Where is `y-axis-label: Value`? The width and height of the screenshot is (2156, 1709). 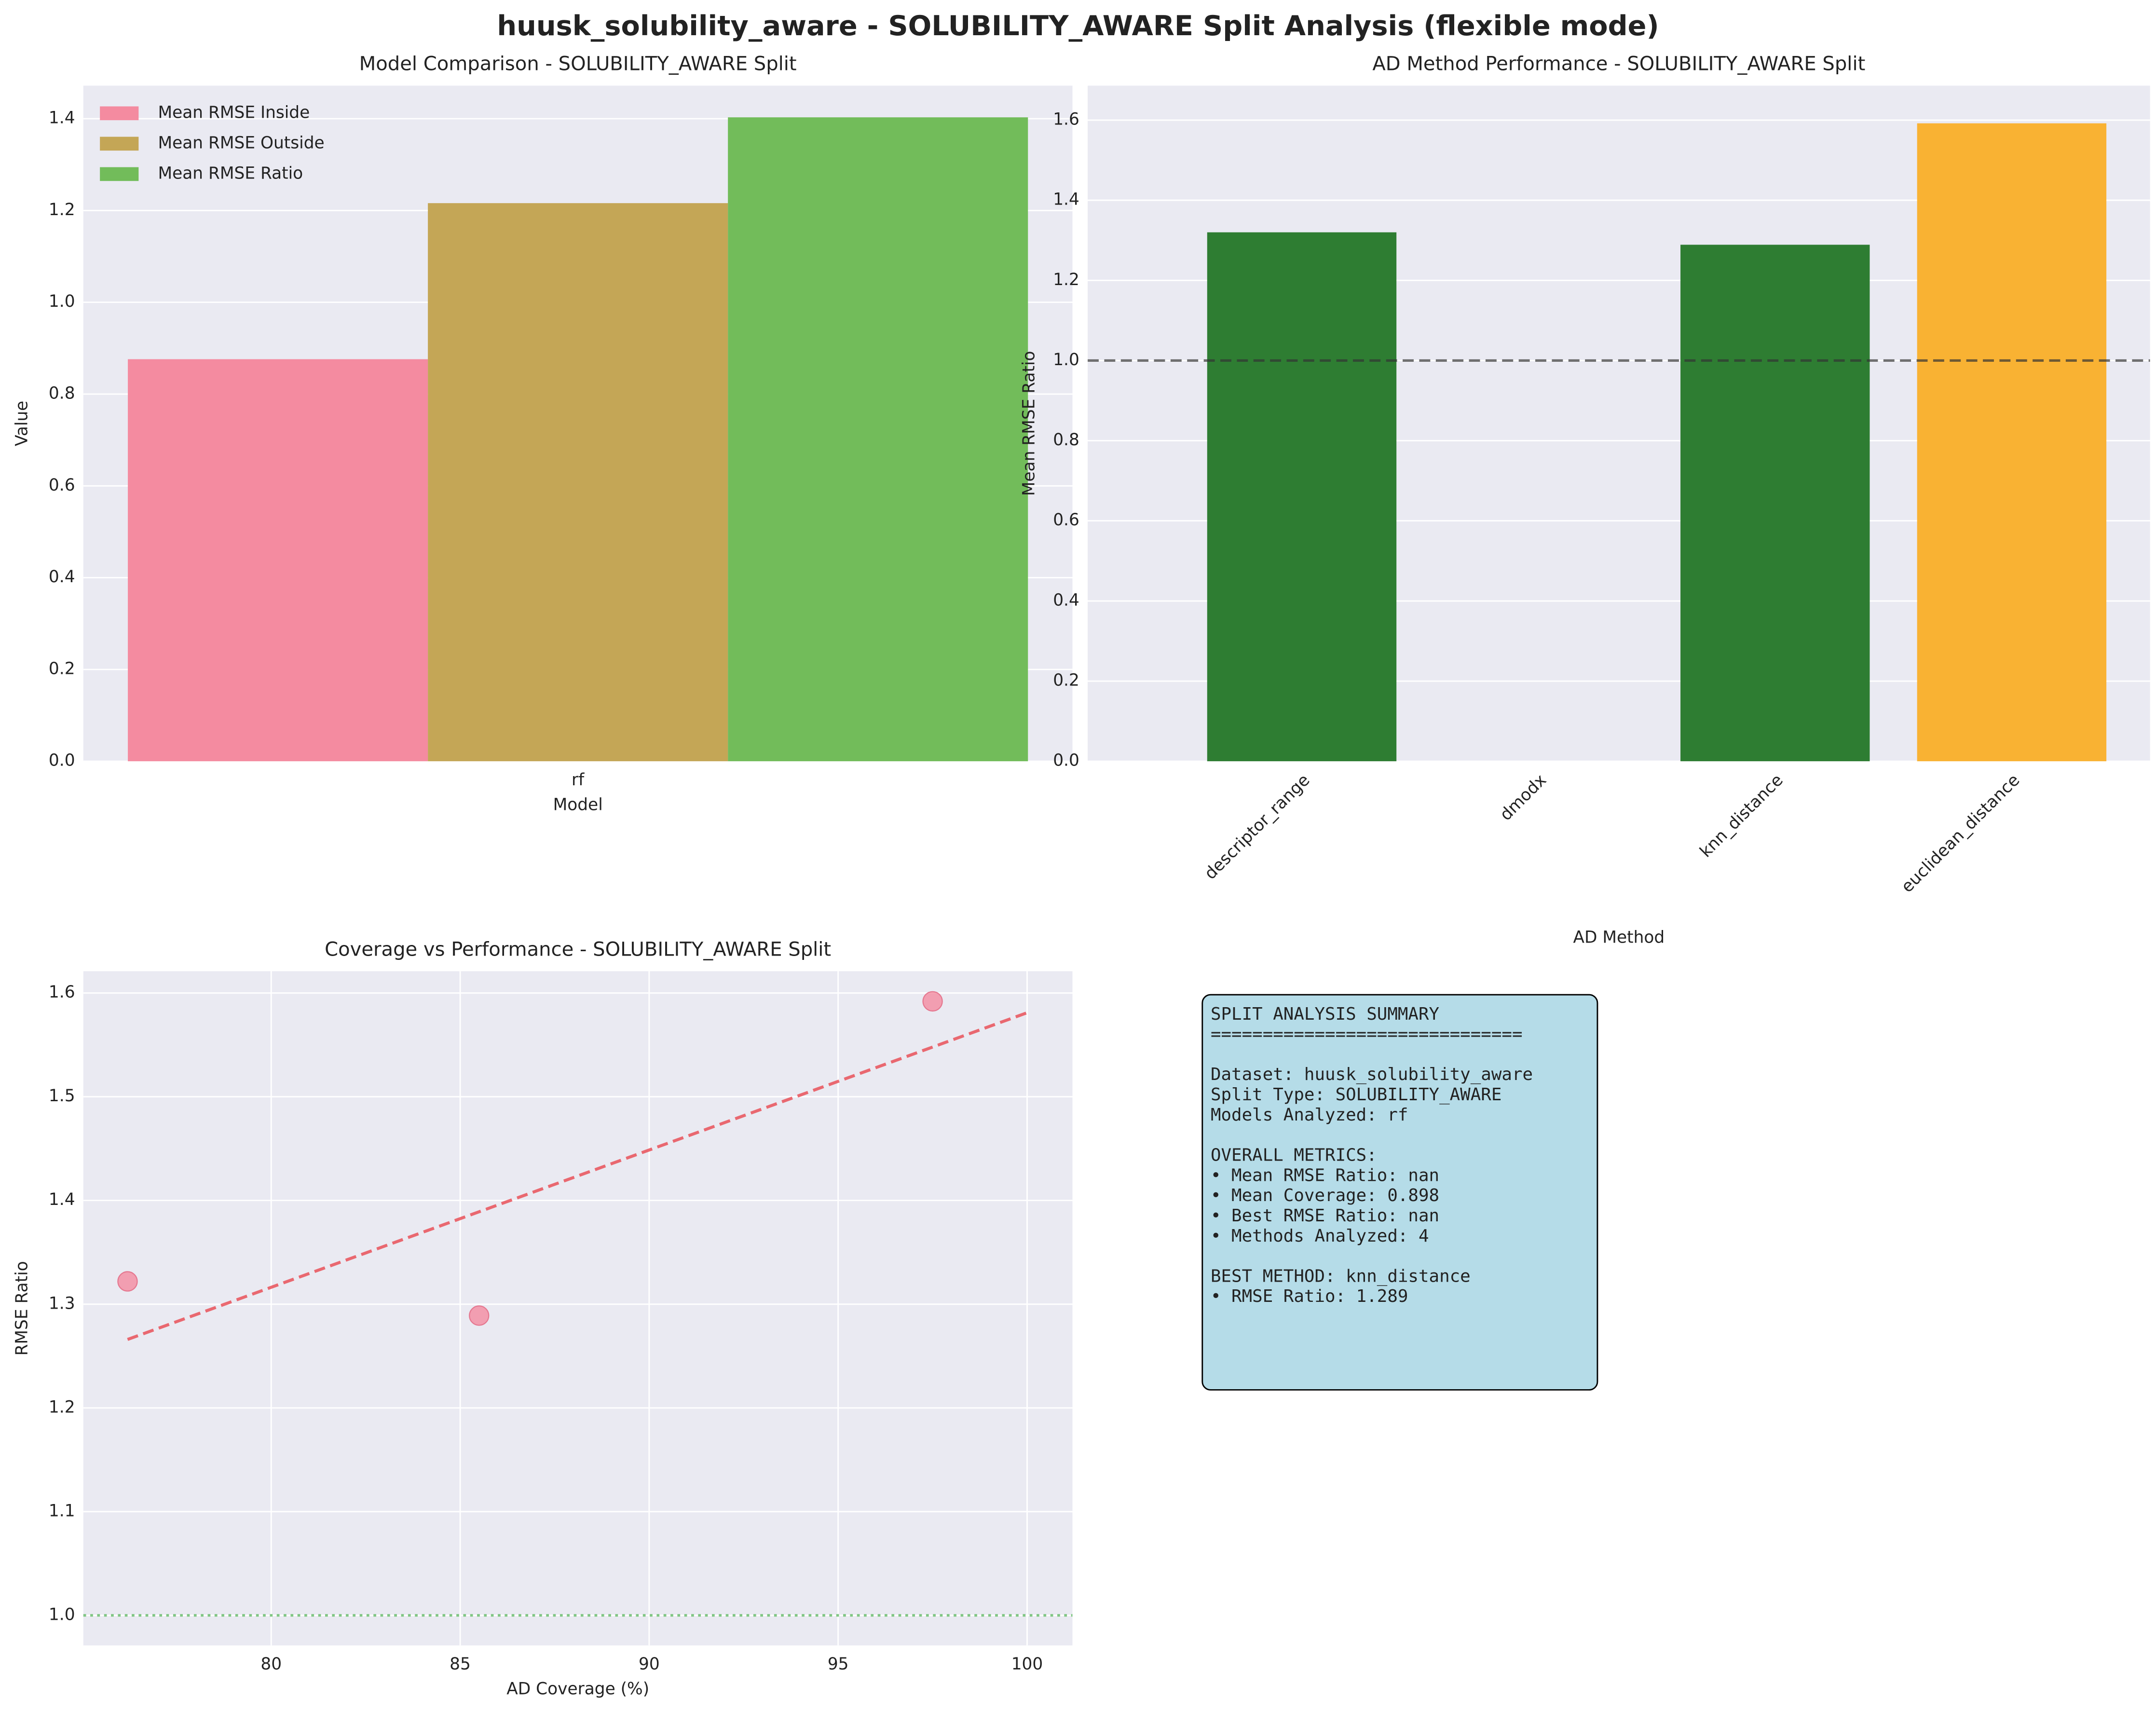
y-axis-label: Value is located at coordinates (21, 423).